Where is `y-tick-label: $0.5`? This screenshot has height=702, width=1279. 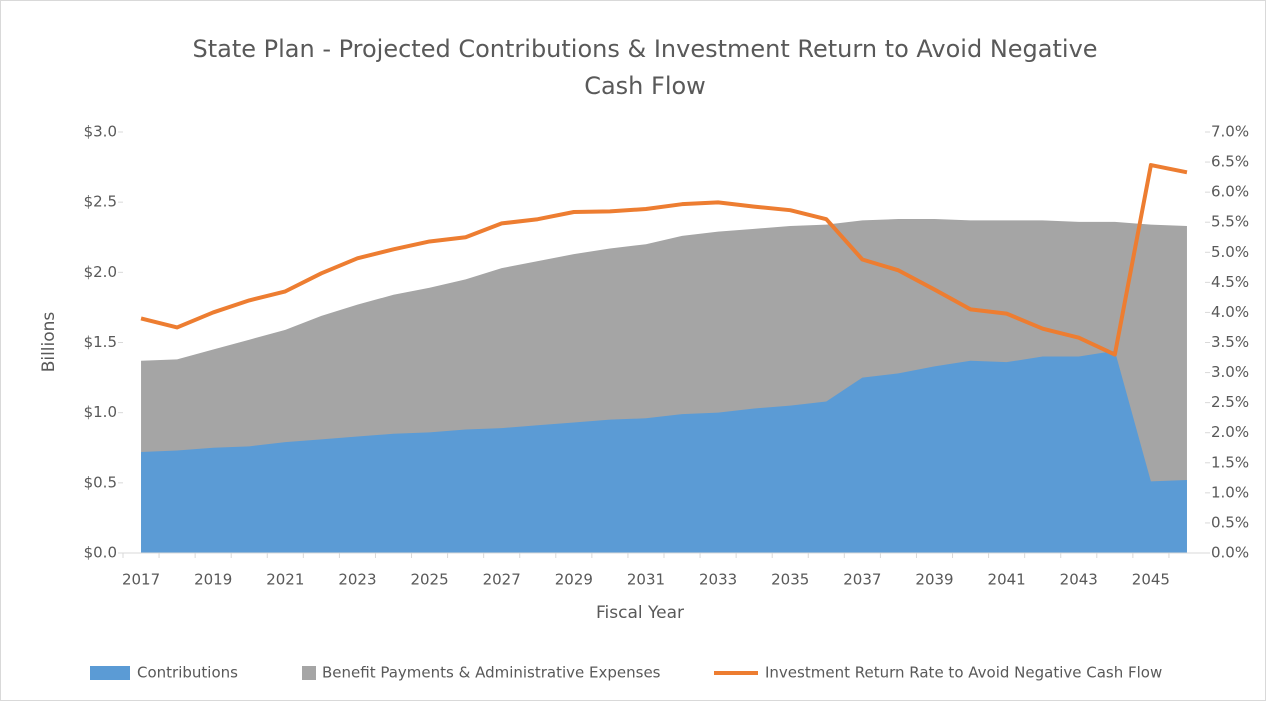 y-tick-label: $0.5 is located at coordinates (100, 482).